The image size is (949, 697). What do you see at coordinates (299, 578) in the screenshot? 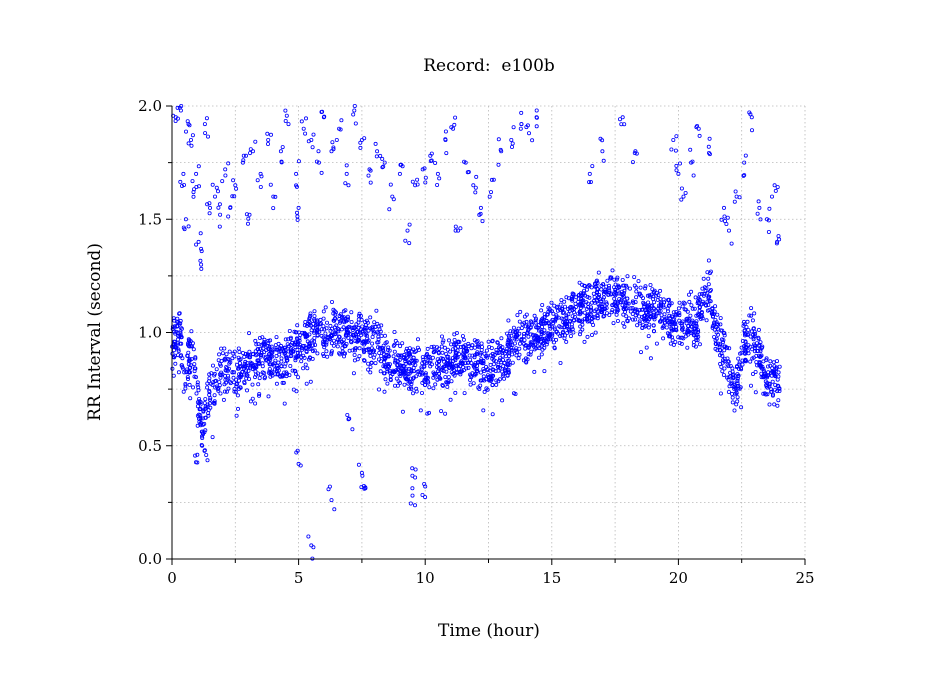
I see `x-tick-label: 5` at bounding box center [299, 578].